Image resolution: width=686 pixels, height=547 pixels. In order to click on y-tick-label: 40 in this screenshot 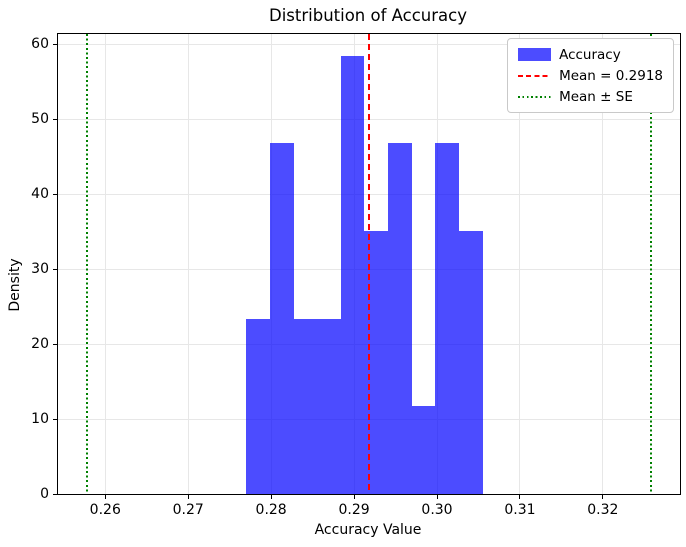, I will do `click(40, 194)`.